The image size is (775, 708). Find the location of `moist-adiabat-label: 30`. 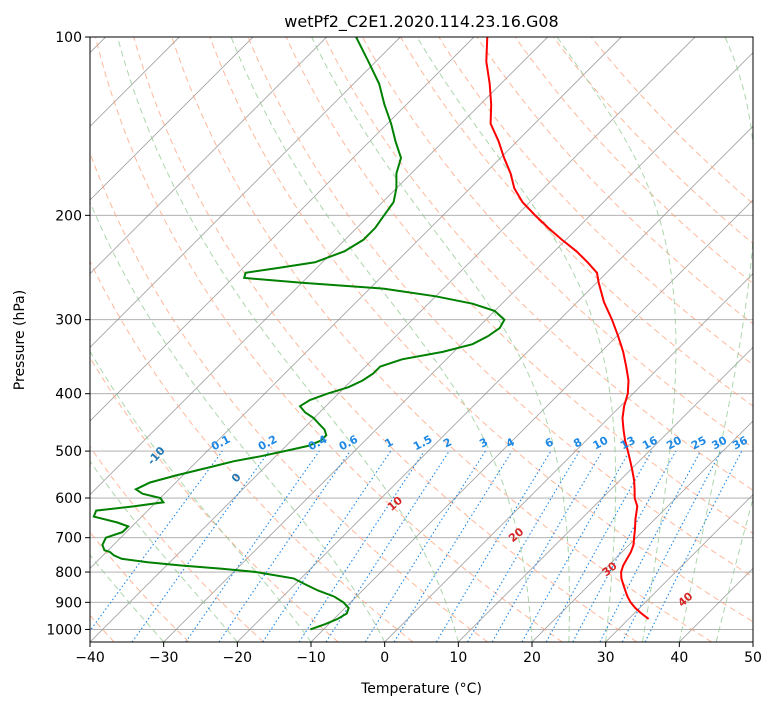

moist-adiabat-label: 30 is located at coordinates (610, 569).